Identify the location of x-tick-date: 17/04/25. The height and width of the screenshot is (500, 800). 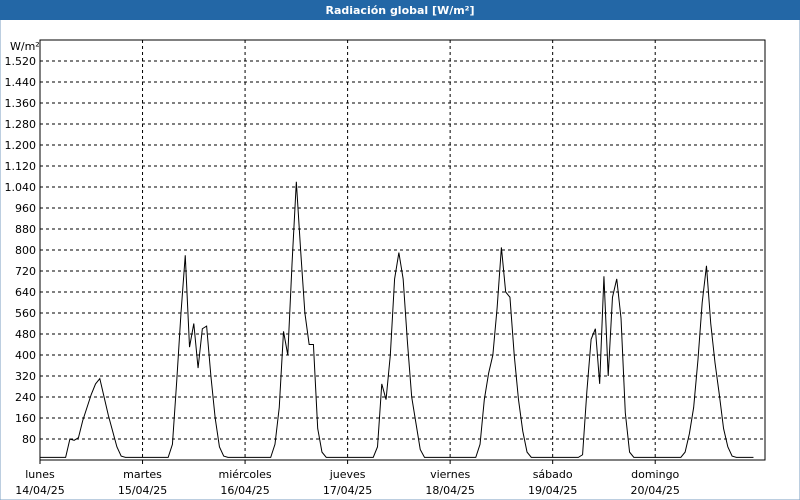
(347, 490).